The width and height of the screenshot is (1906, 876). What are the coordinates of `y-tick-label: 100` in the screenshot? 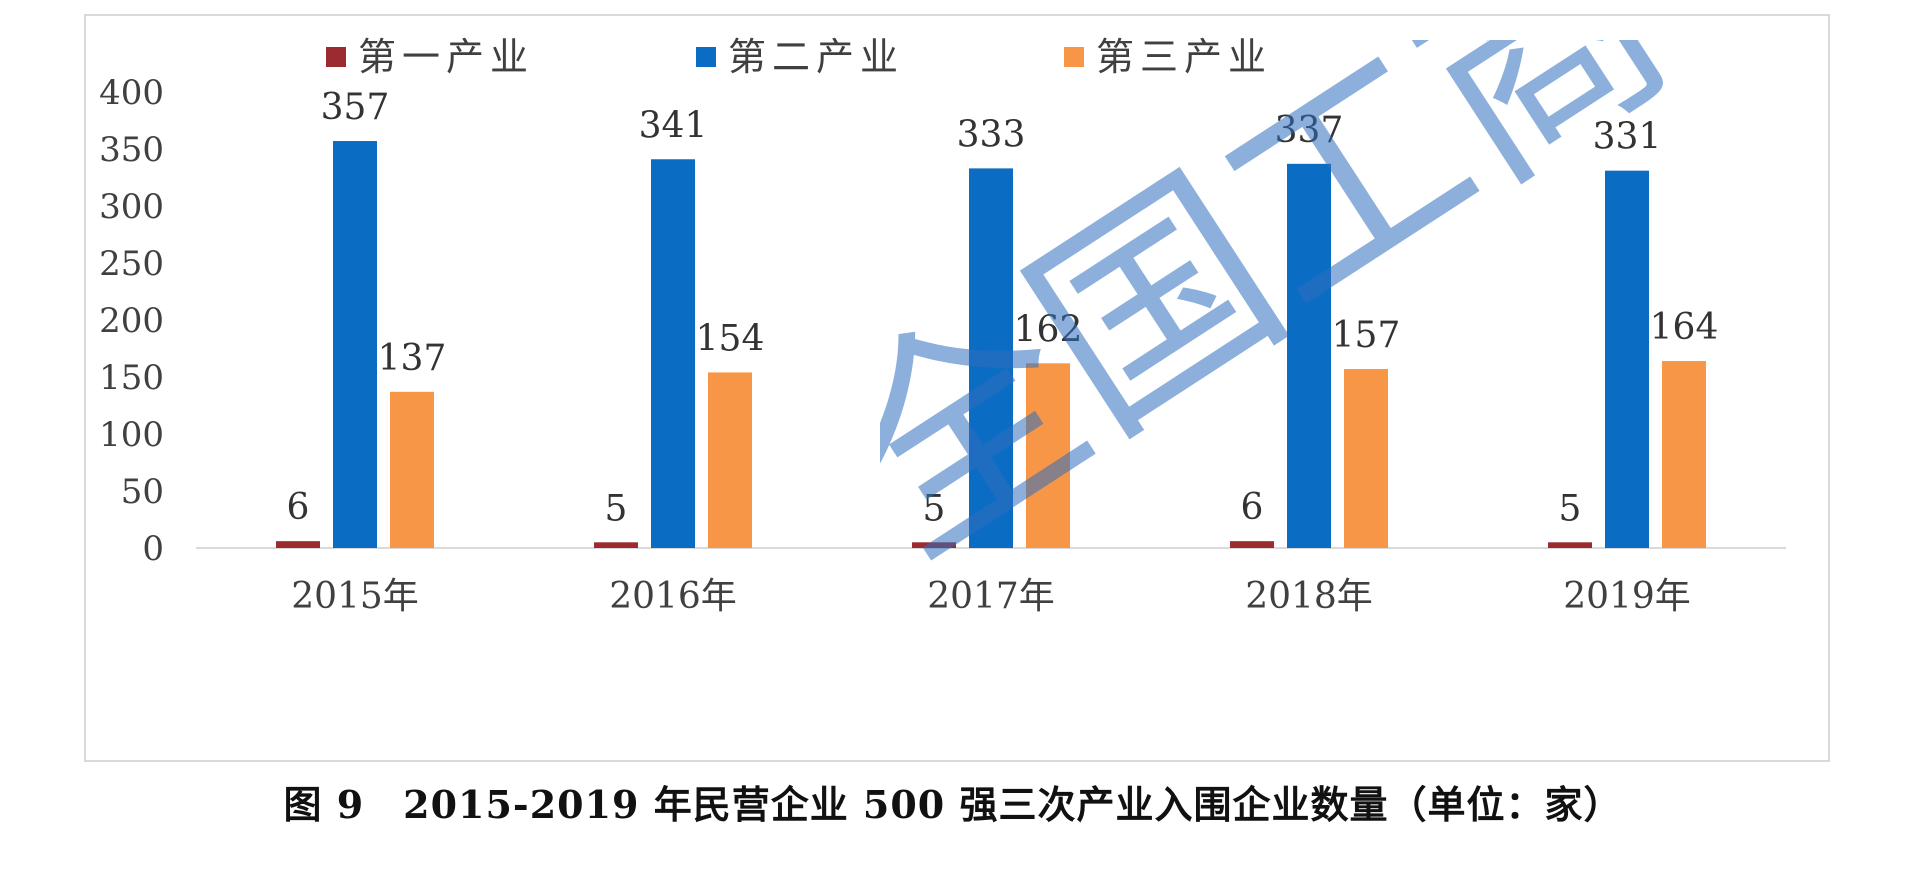 It's located at (131, 435).